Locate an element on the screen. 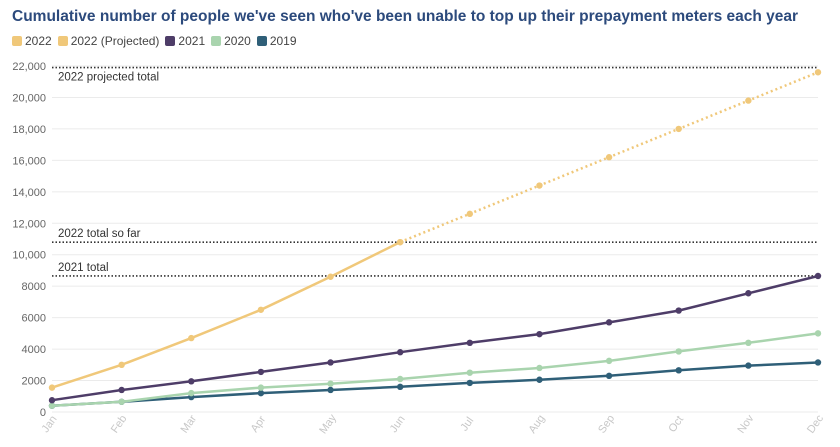 The image size is (840, 447). legend-label-2021: 2021 is located at coordinates (192, 41).